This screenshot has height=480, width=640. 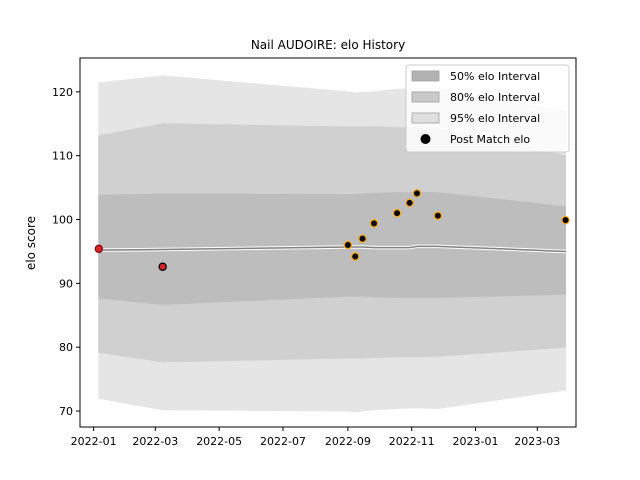 What do you see at coordinates (490, 139) in the screenshot?
I see `legend-label-post-match-elo: Post Match elo` at bounding box center [490, 139].